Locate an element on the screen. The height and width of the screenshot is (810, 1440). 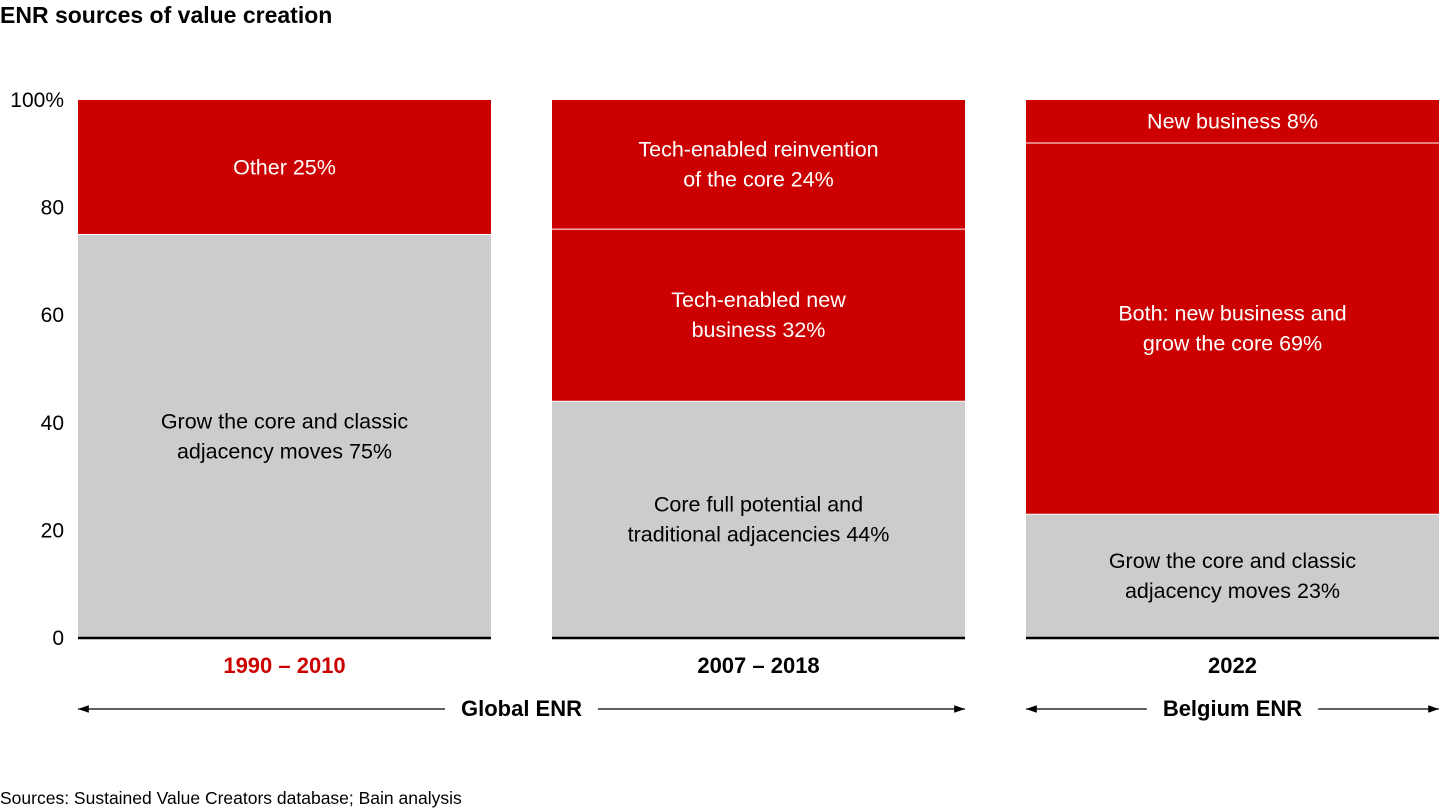
segment-label: grow the core 69% is located at coordinates (1232, 344).